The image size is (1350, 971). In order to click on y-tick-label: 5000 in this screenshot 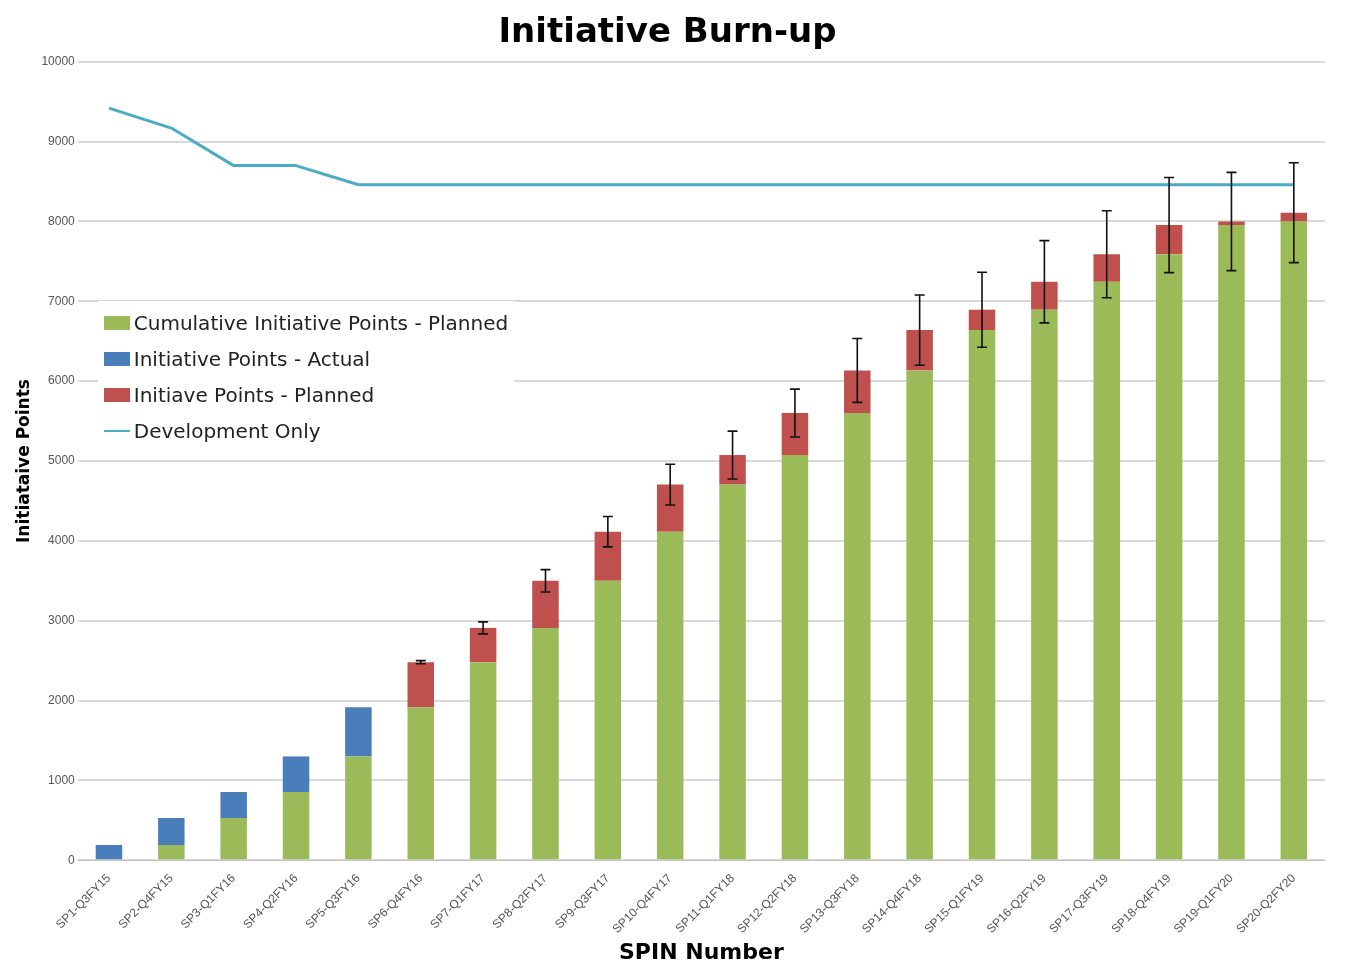, I will do `click(62, 460)`.